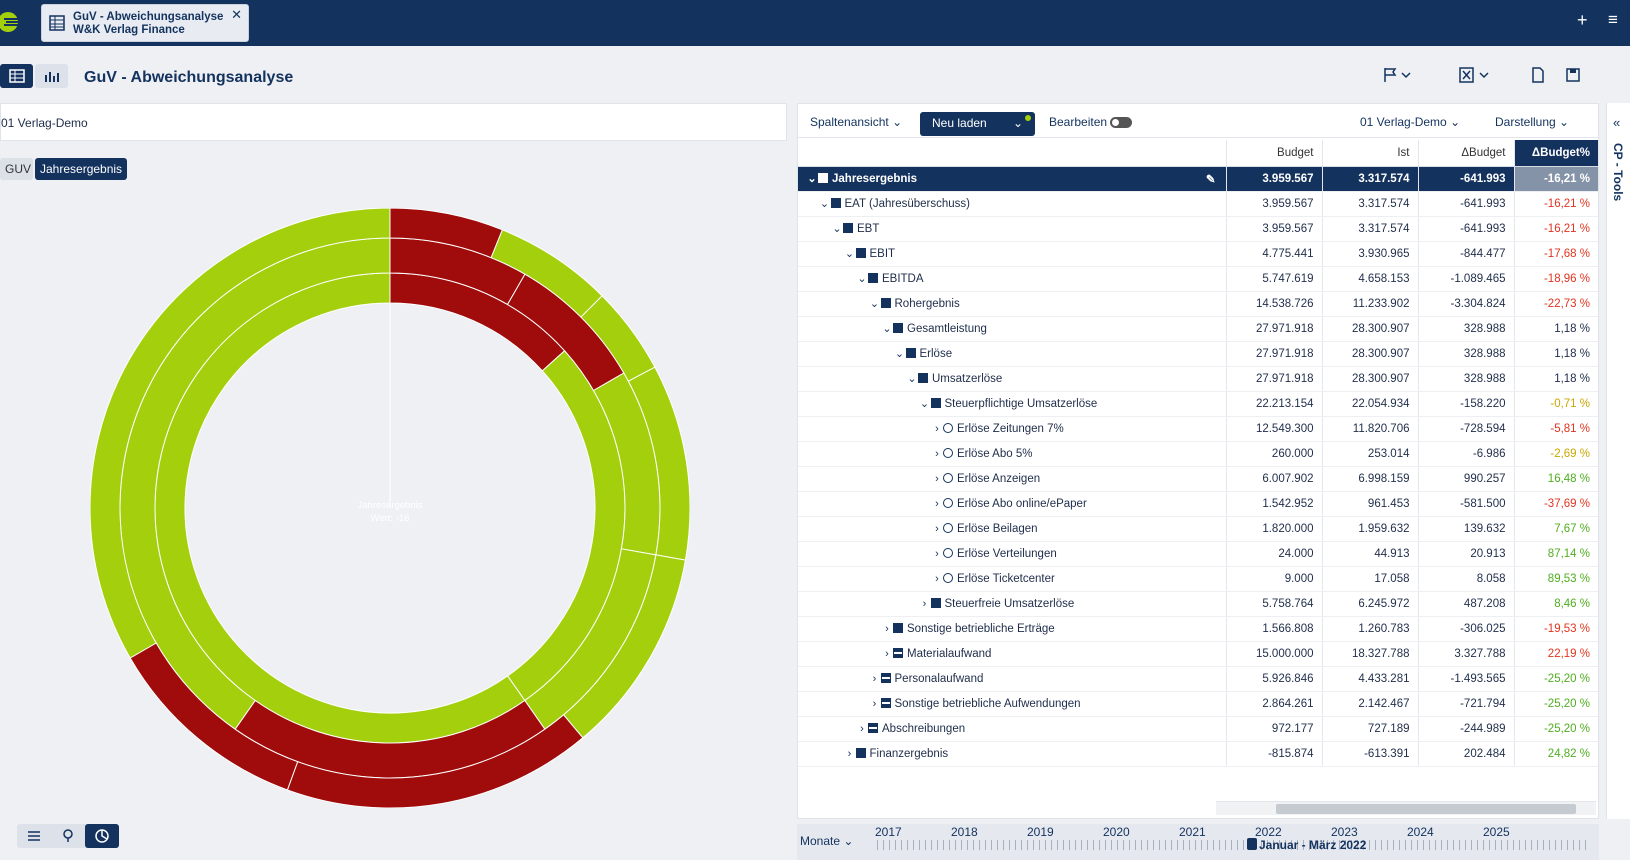 This screenshot has width=1630, height=860. I want to click on save-icon, so click(1573, 75).